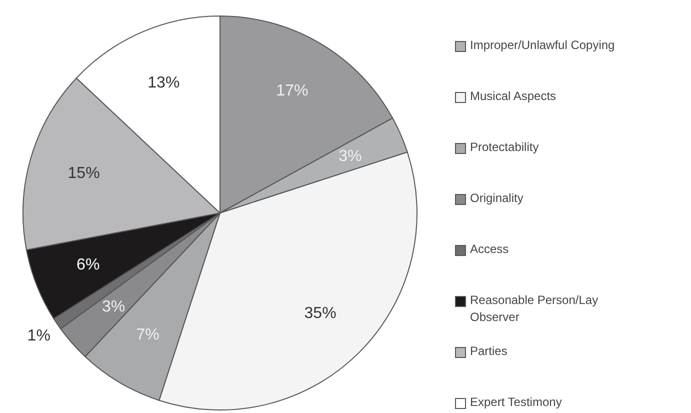 The width and height of the screenshot is (691, 413). I want to click on legend-label: Access, so click(490, 249).